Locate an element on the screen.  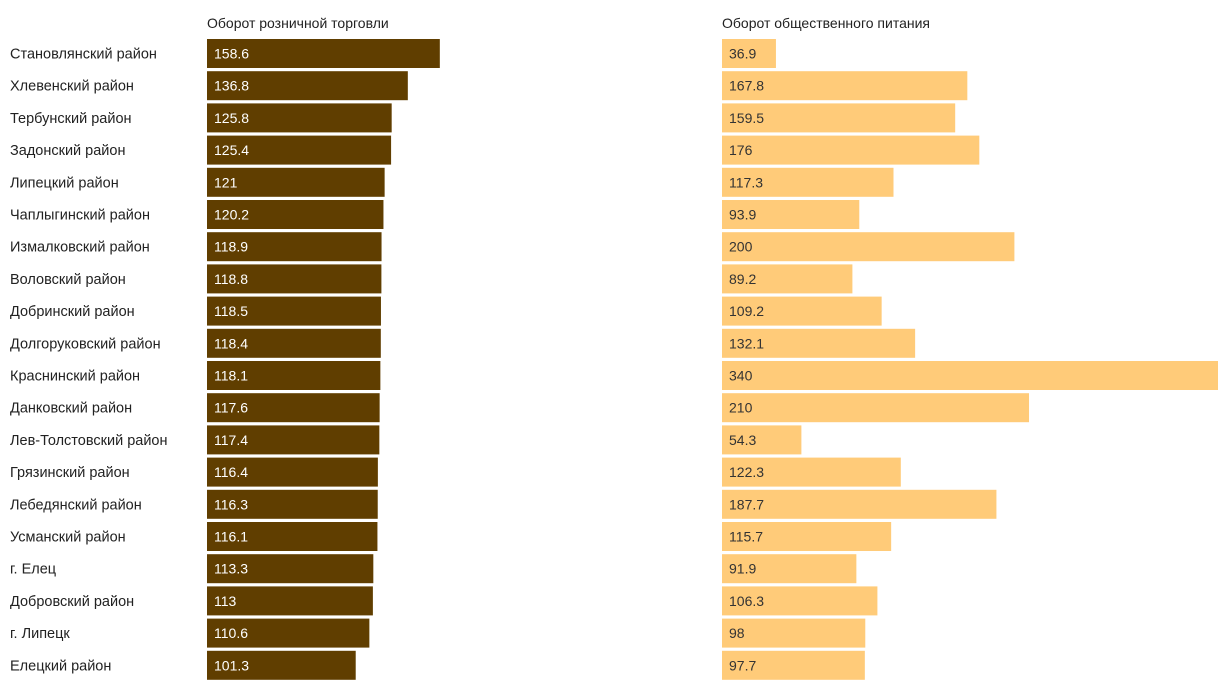
data-label: 187.7 is located at coordinates (746, 504).